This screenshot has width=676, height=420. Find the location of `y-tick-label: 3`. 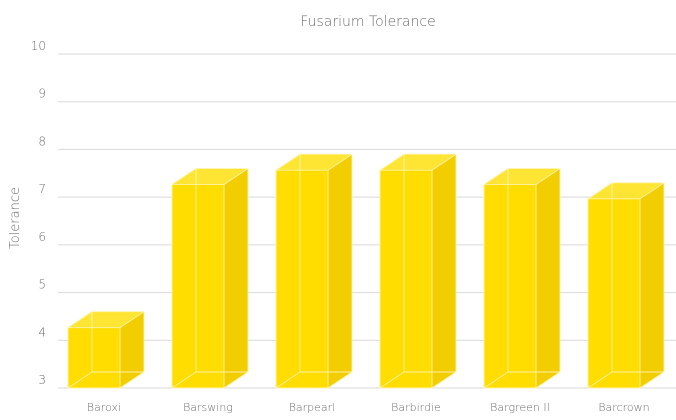

y-tick-label: 3 is located at coordinates (42, 380).